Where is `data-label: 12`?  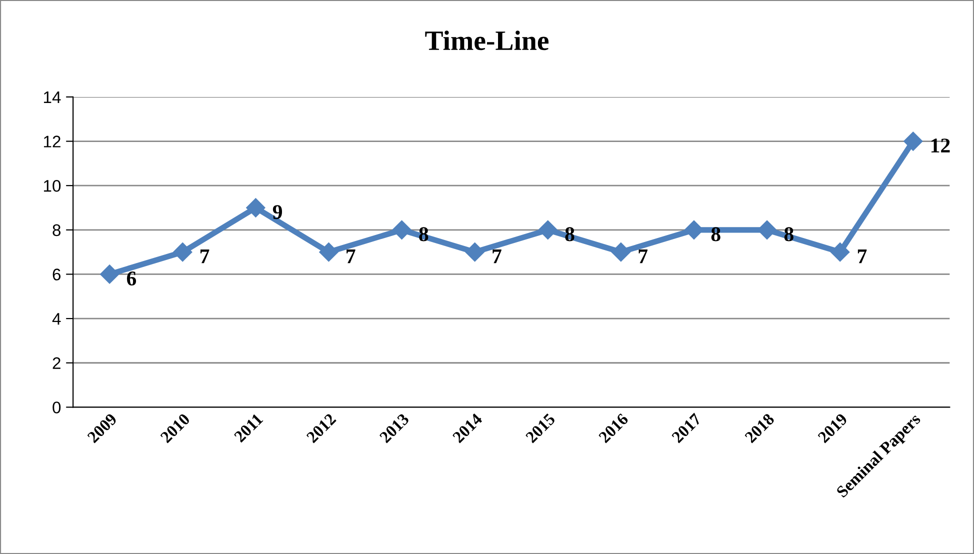 data-label: 12 is located at coordinates (940, 145).